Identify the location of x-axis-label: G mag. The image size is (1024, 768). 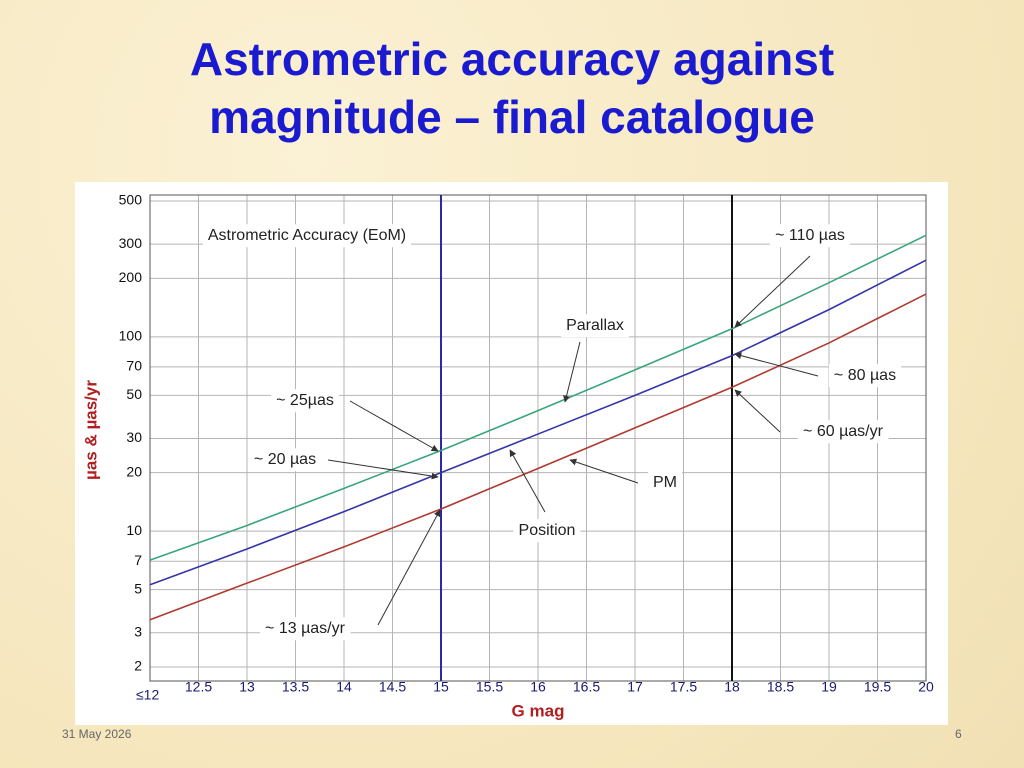
(538, 710).